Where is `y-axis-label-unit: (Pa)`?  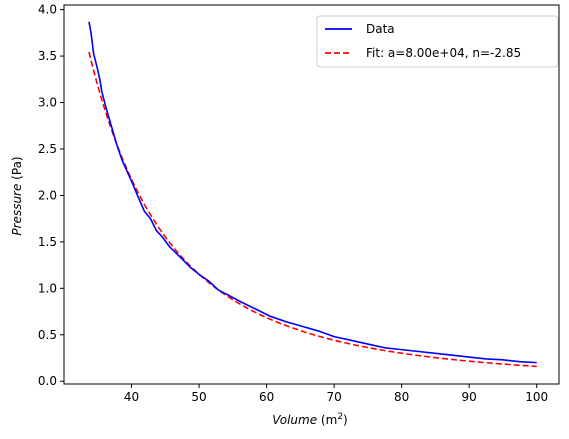
y-axis-label-unit: (Pa) is located at coordinates (17, 167).